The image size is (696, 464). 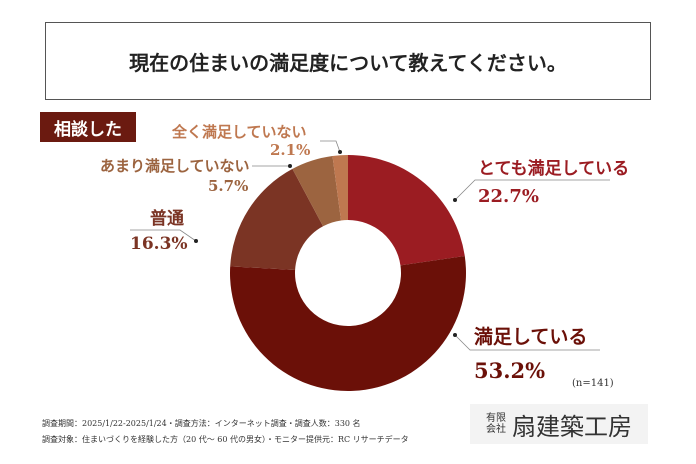 What do you see at coordinates (508, 196) in the screenshot?
I see `value-very-satisfied: 22.7%` at bounding box center [508, 196].